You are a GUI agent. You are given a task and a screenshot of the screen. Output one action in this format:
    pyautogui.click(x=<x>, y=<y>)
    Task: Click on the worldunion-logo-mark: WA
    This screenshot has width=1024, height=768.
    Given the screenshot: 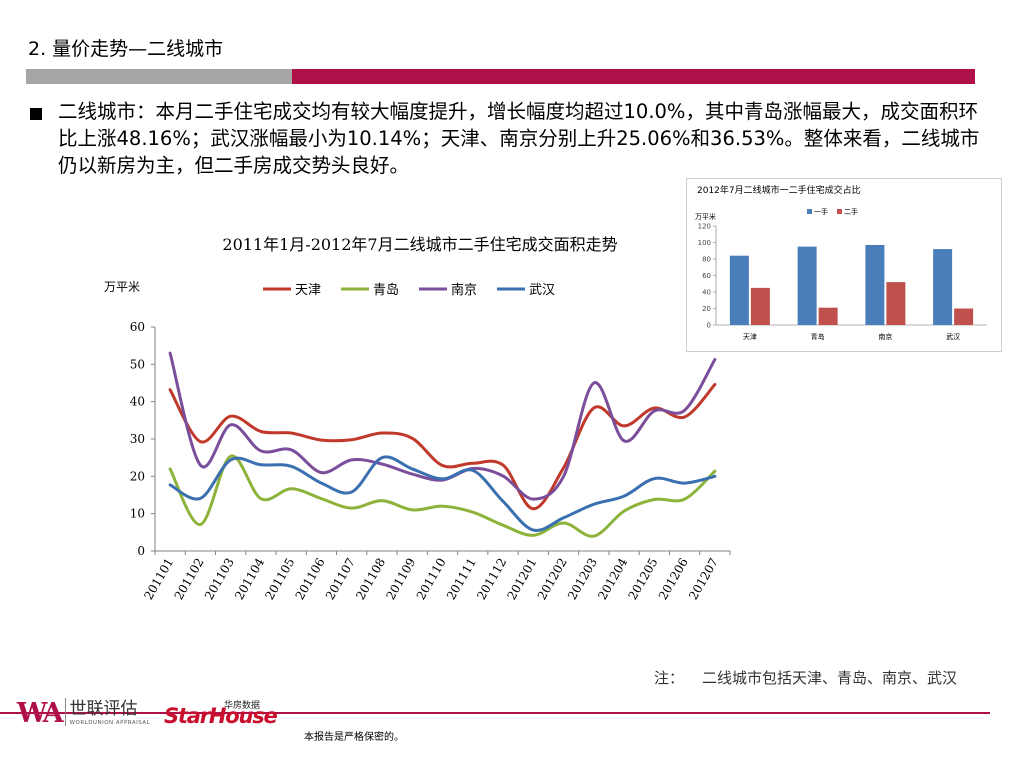 What is the action you would take?
    pyautogui.click(x=40, y=713)
    